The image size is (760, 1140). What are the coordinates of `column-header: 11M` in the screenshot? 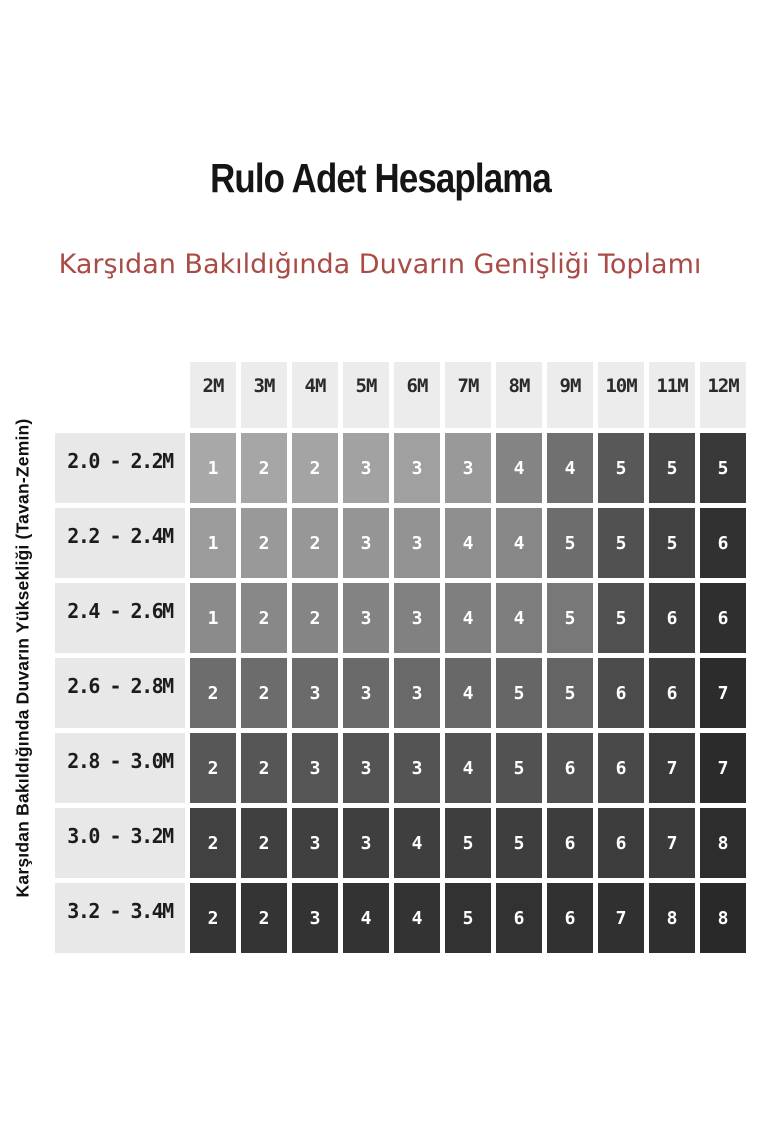 It's located at (672, 395).